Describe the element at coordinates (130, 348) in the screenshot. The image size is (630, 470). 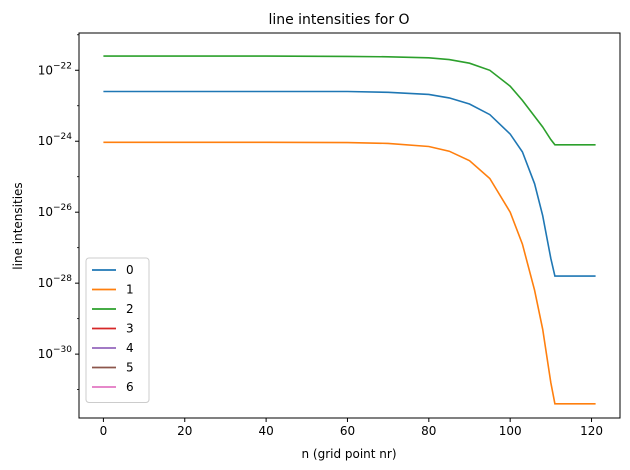
I see `legend-label-4: 4` at that location.